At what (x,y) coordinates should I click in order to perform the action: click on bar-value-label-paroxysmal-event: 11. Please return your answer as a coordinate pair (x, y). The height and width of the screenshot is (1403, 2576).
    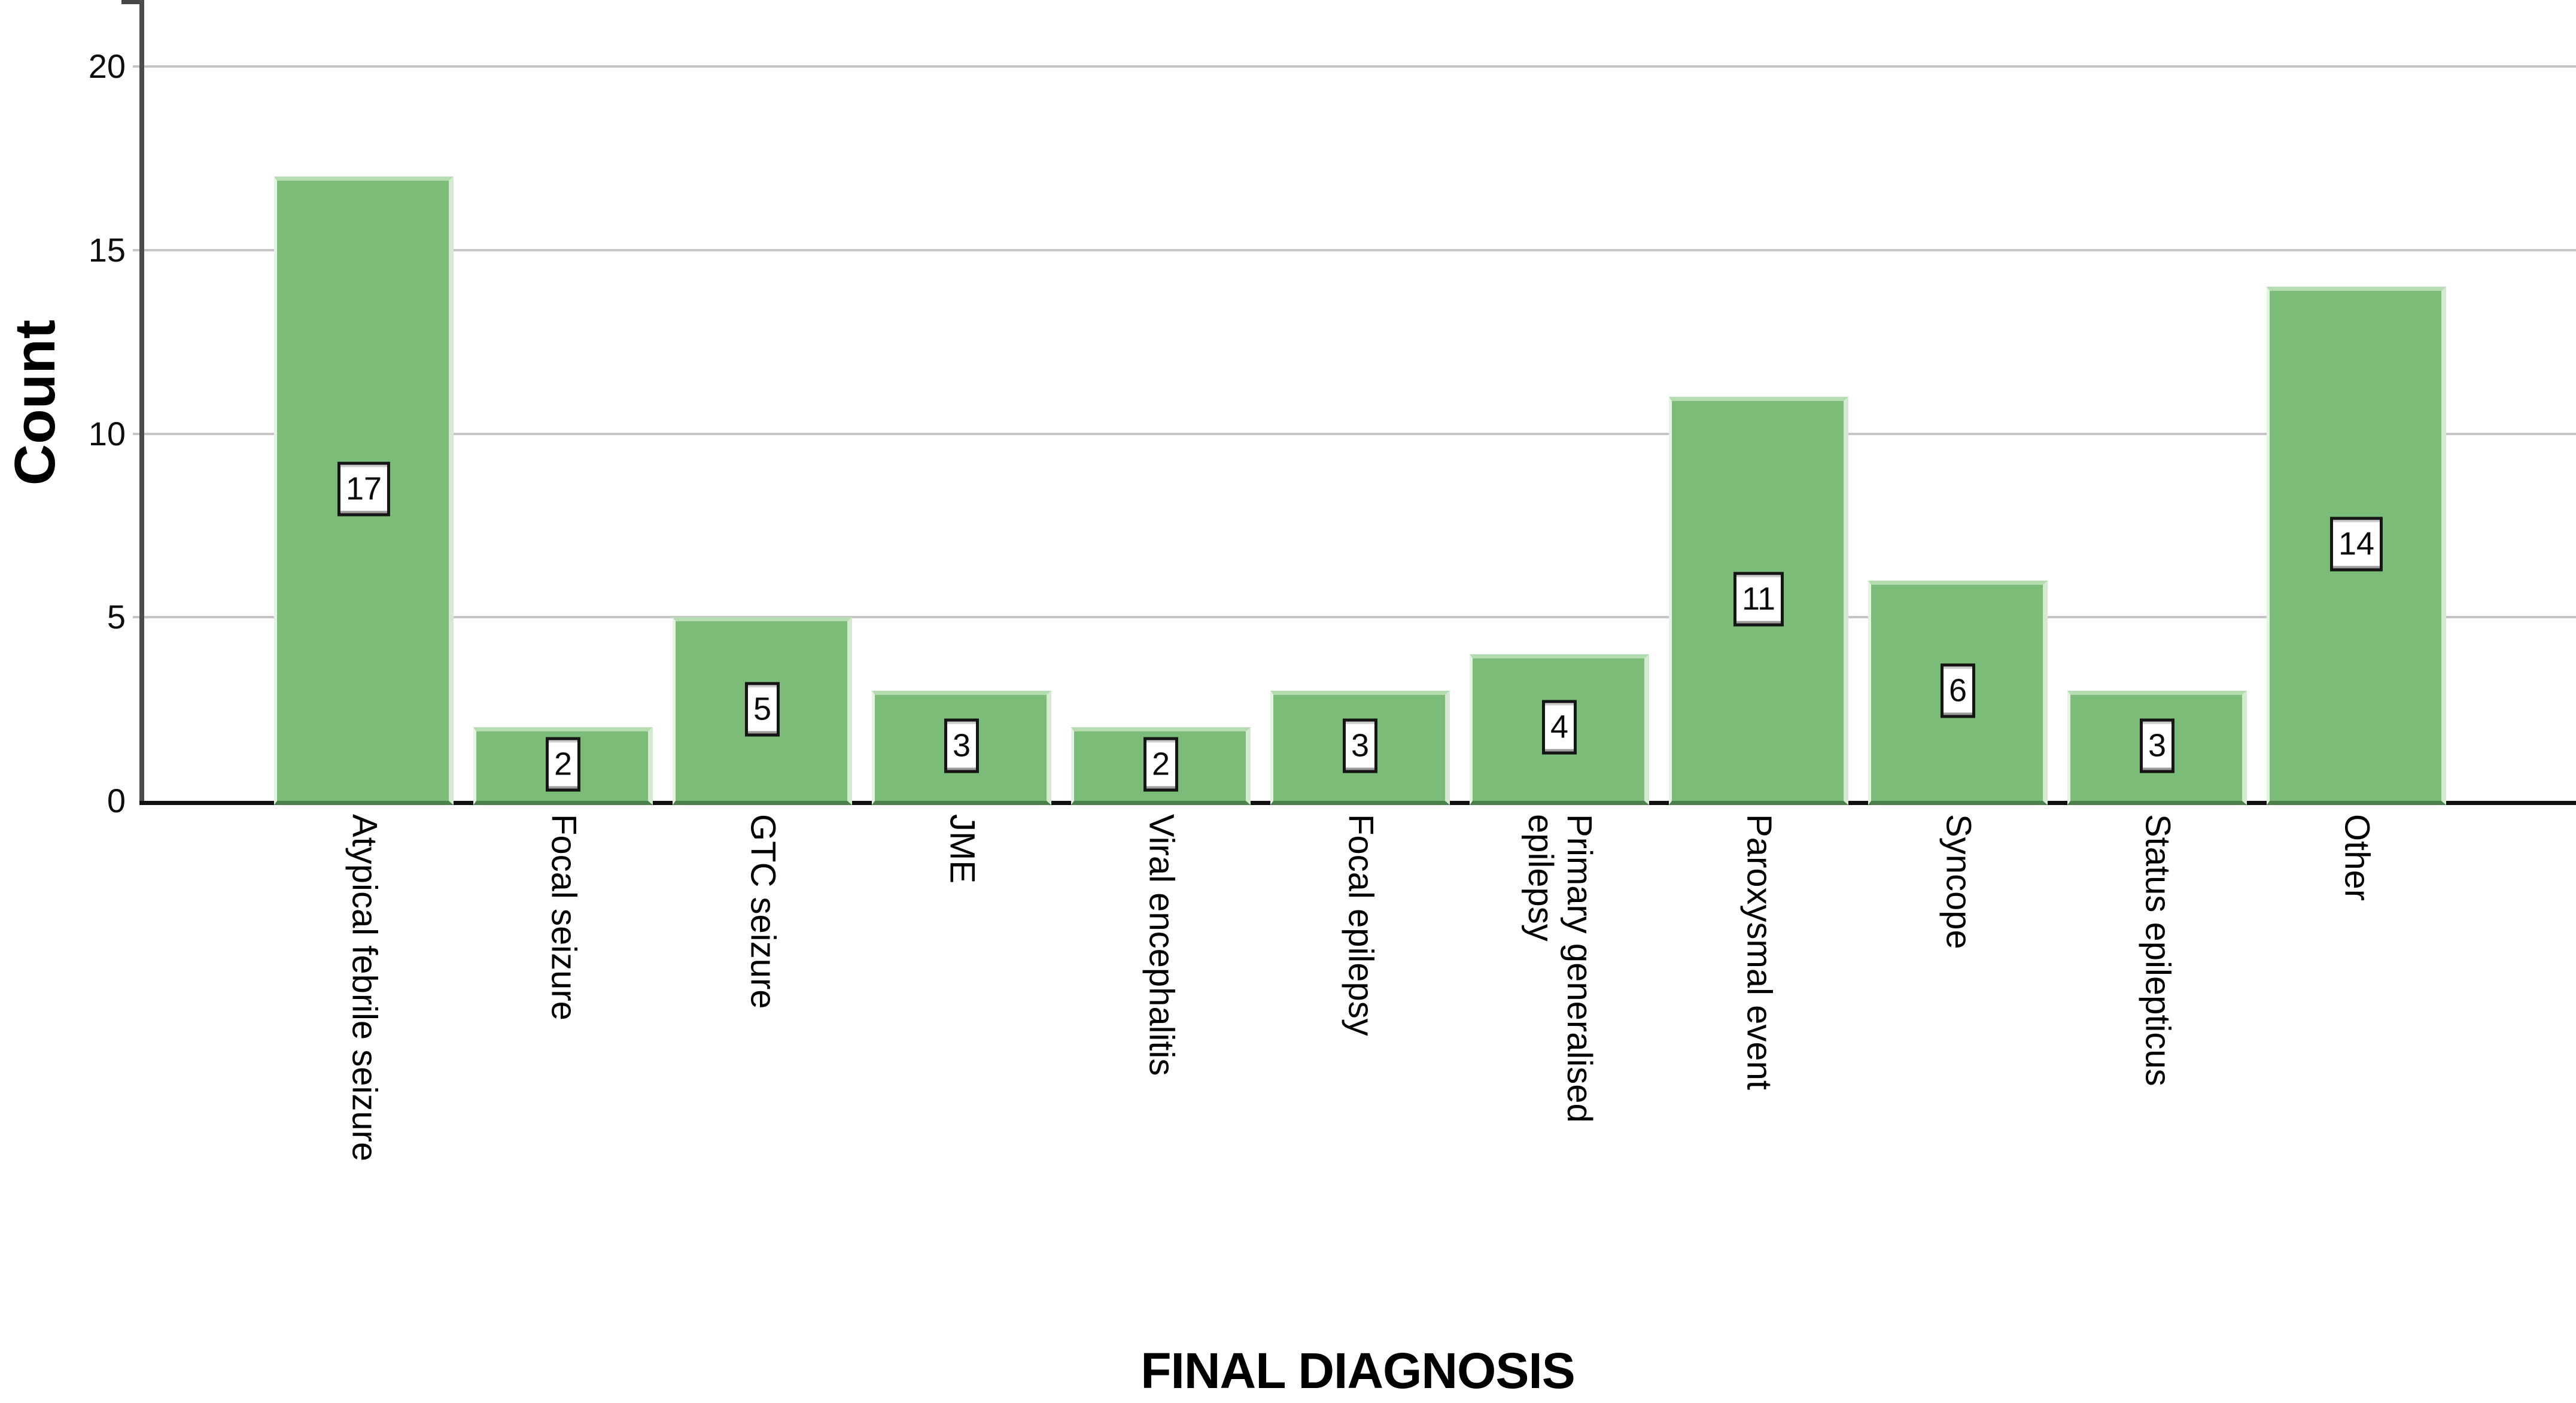
    Looking at the image, I should click on (1758, 599).